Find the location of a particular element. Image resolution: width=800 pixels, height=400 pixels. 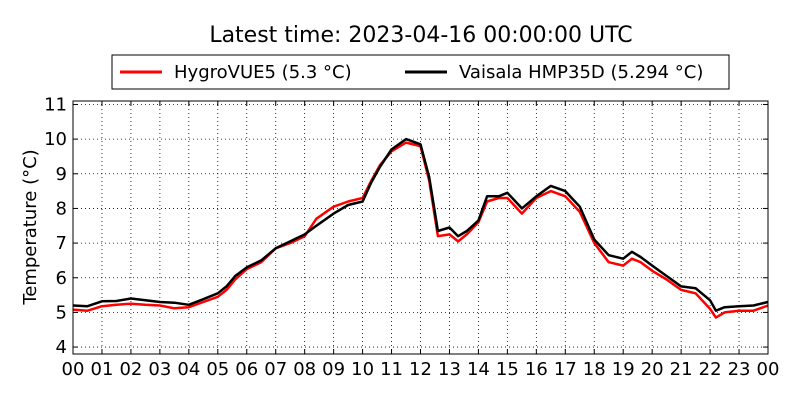

y-tick-label: 5 is located at coordinates (61, 312).